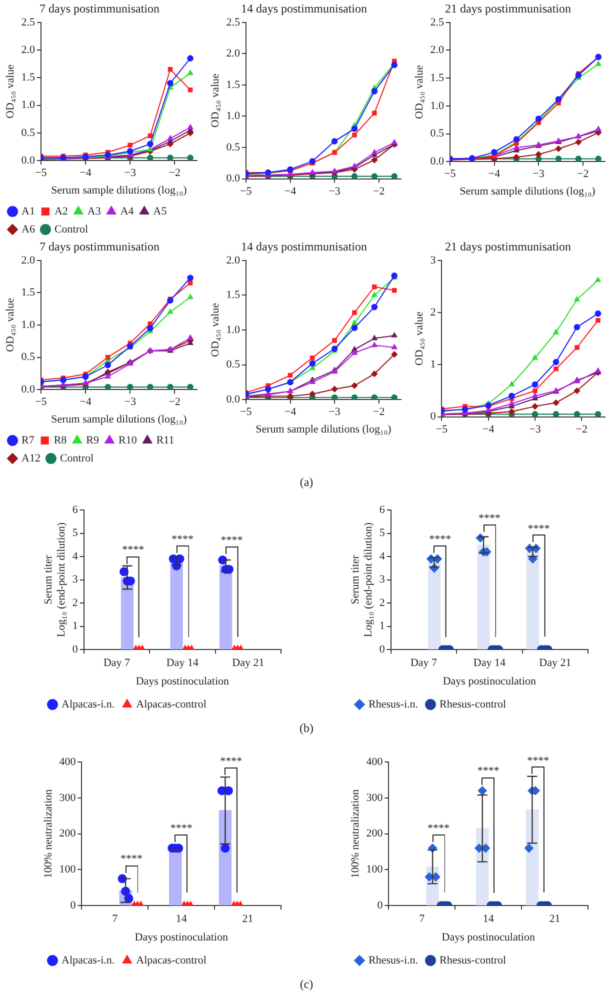 Image resolution: width=613 pixels, height=999 pixels. What do you see at coordinates (160, 211) in the screenshot?
I see `legend-label: A5` at bounding box center [160, 211].